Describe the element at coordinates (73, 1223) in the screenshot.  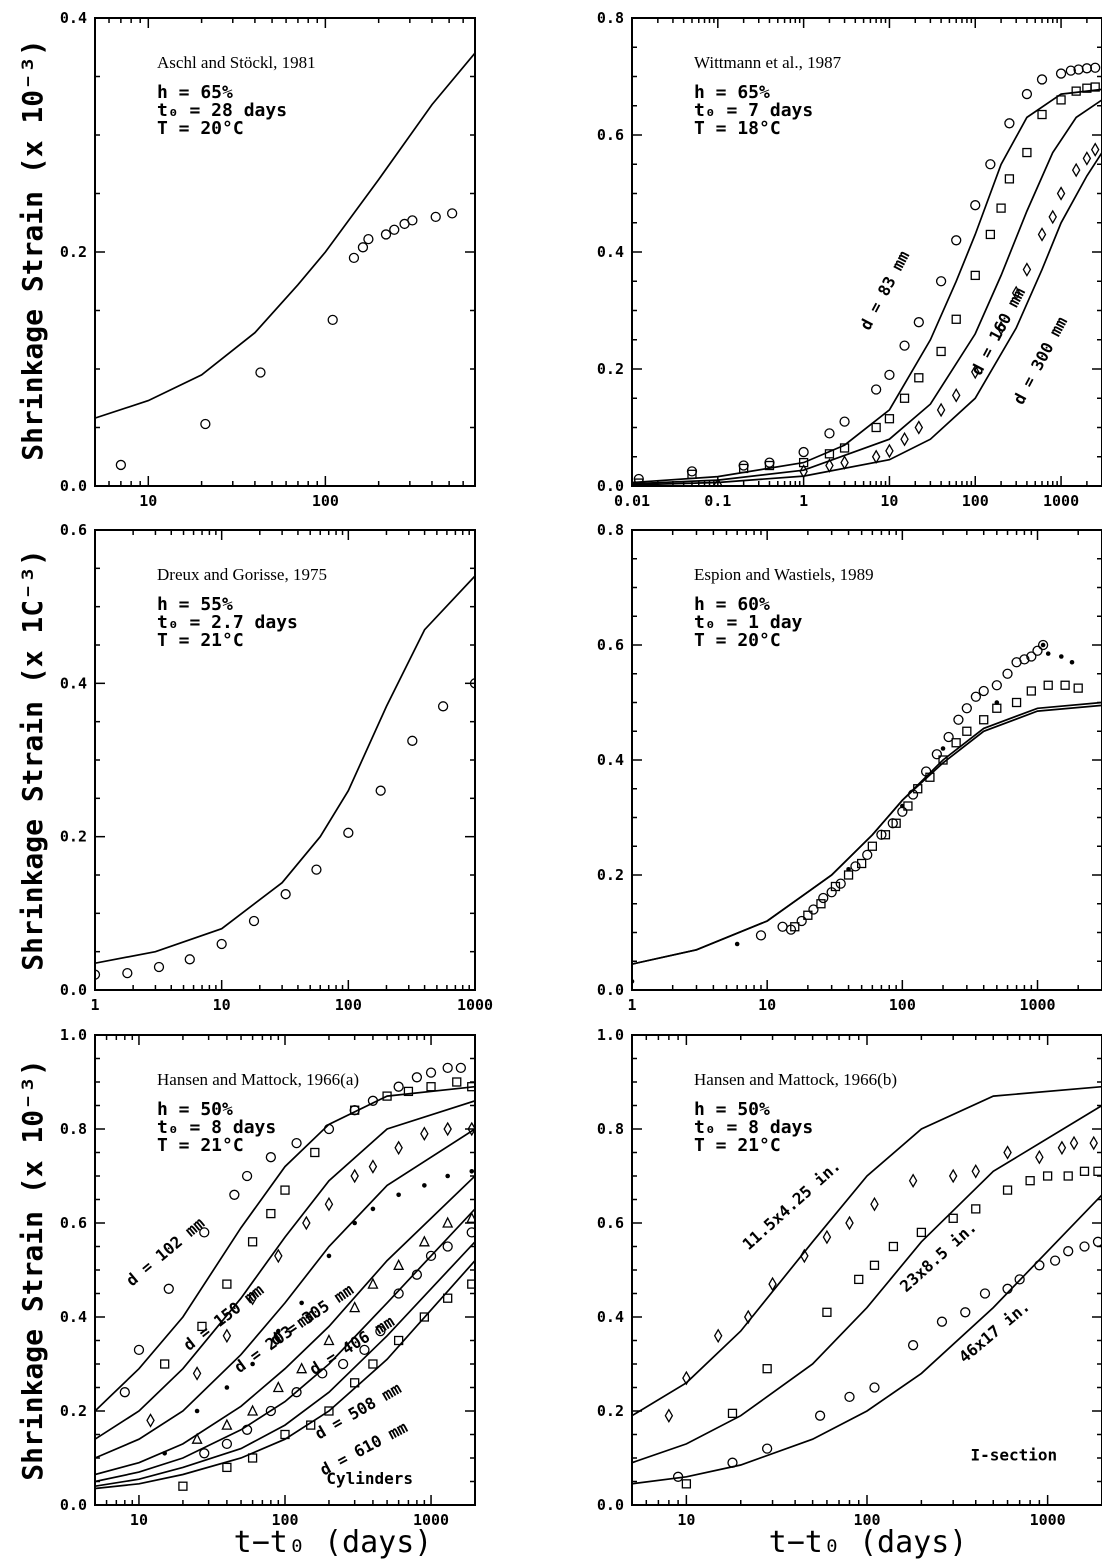
I see `y-tick-label: 0.6` at that location.